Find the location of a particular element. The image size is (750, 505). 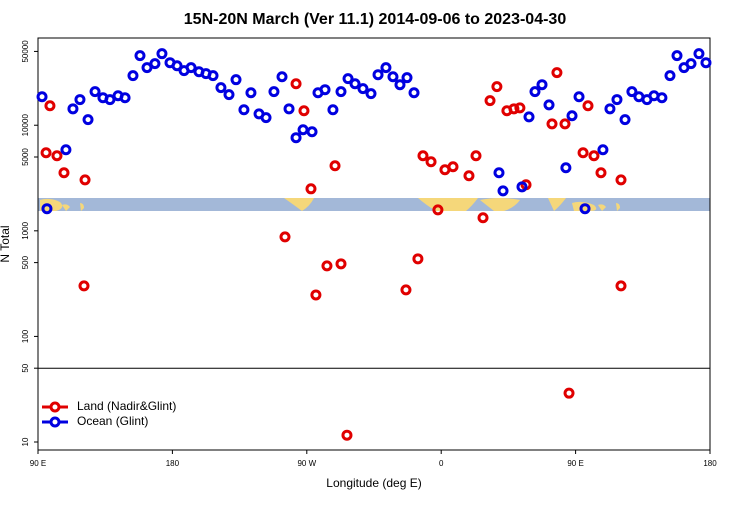

y-tick-label: 5000 is located at coordinates (25, 157).